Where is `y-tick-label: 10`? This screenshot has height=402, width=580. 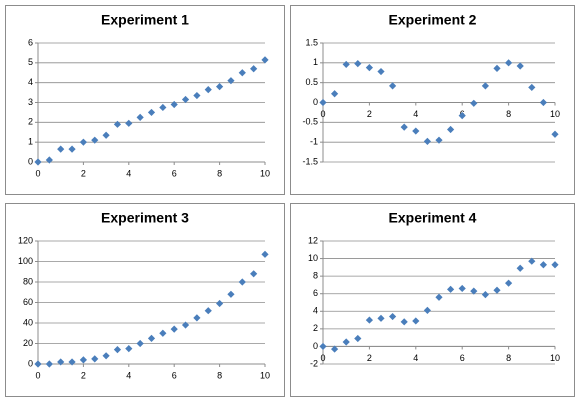
y-tick-label: 10 is located at coordinates (313, 258).